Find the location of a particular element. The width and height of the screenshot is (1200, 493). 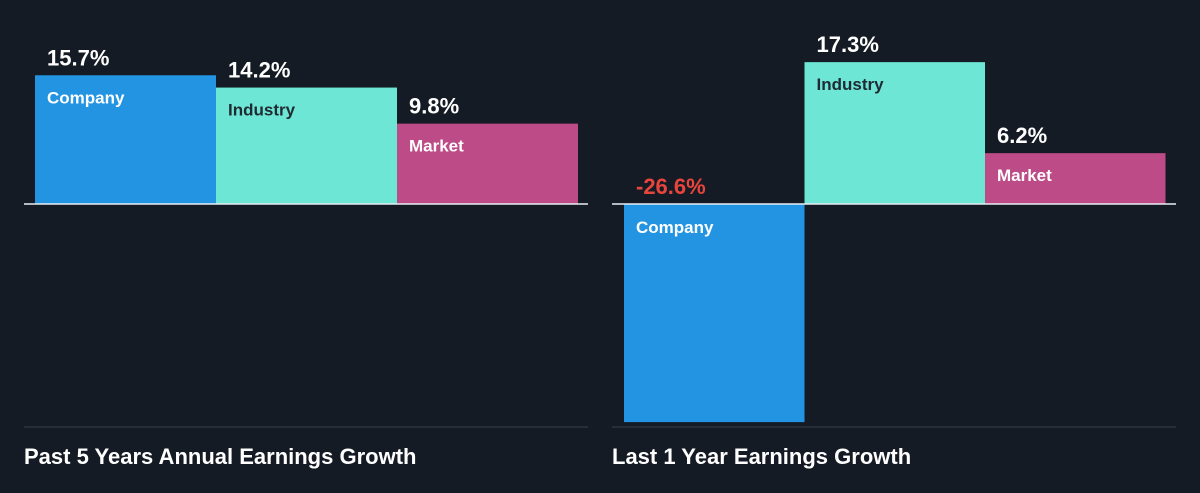

bar-past-5-years-company is located at coordinates (125, 139).